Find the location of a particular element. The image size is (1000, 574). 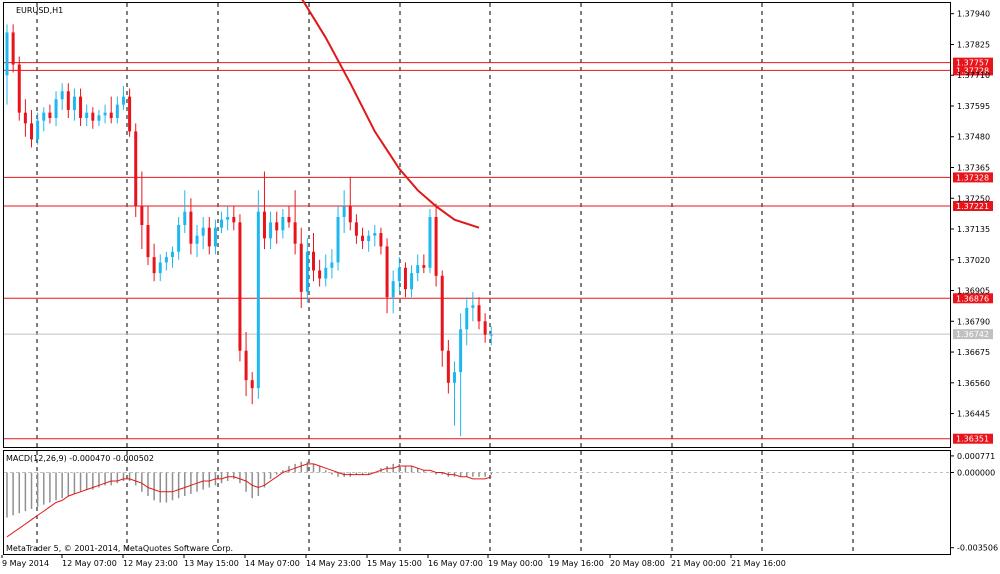

price-tick-label: 1.36675 is located at coordinates (973, 352).